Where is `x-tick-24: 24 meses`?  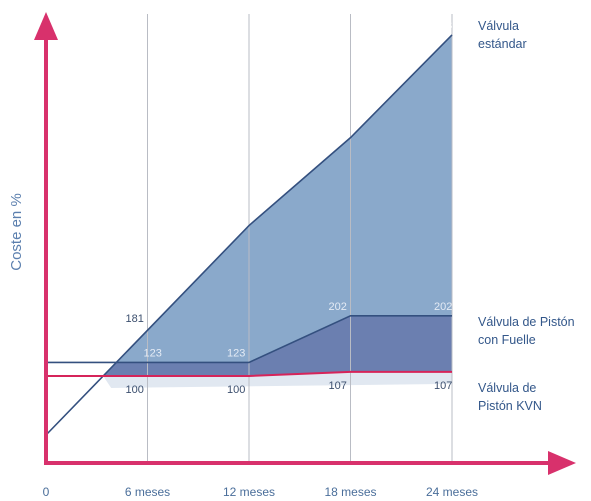 x-tick-24: 24 meses is located at coordinates (452, 492).